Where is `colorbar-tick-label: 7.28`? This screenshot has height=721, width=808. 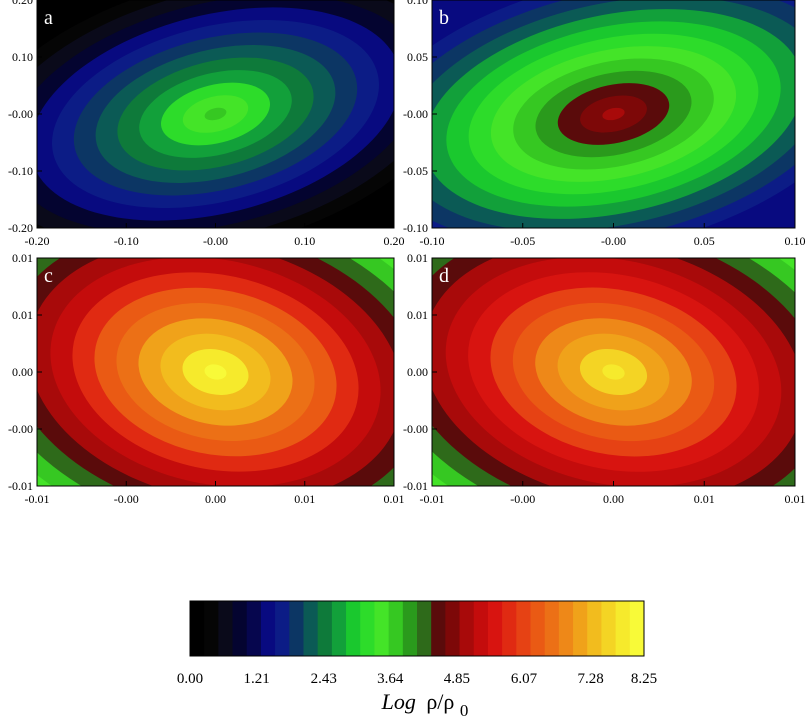 colorbar-tick-label: 7.28 is located at coordinates (590, 679).